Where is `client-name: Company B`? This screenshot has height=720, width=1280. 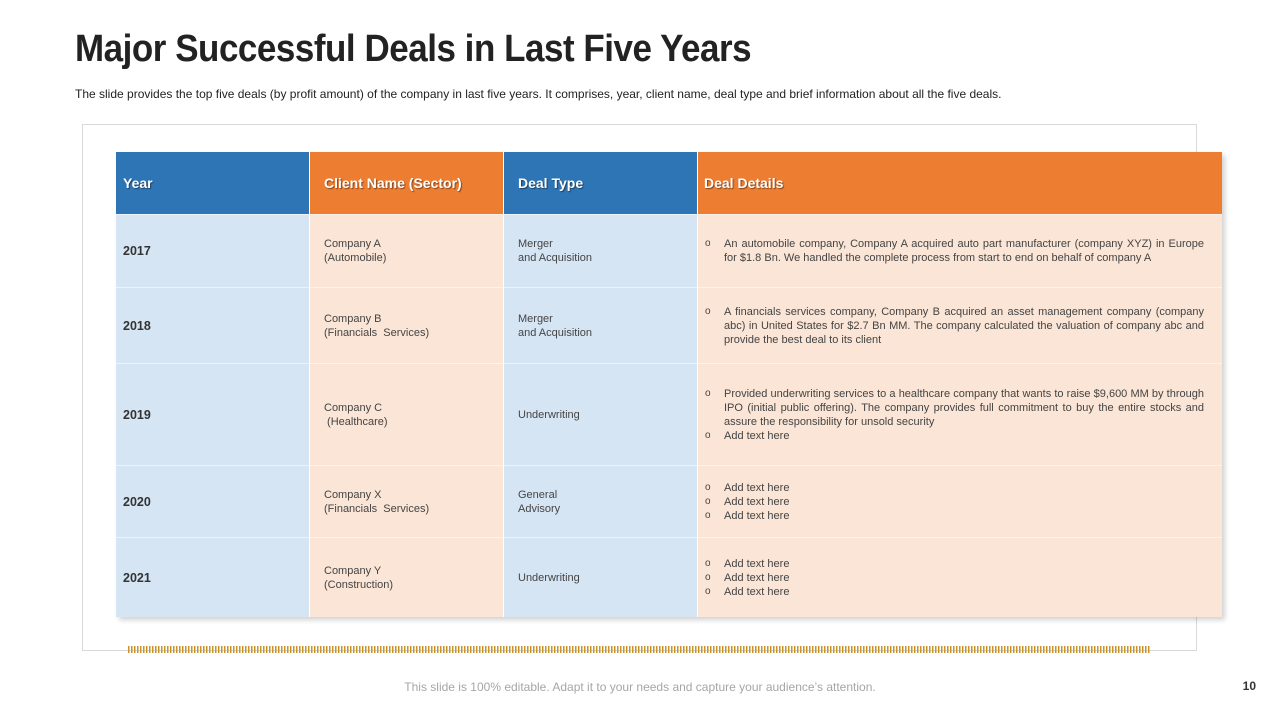
client-name: Company B is located at coordinates (353, 318).